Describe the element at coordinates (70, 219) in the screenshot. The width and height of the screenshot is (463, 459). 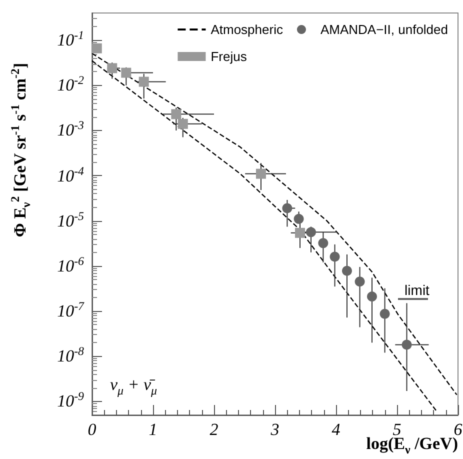
I see `y-tick-label: 10$^{-5}$` at that location.